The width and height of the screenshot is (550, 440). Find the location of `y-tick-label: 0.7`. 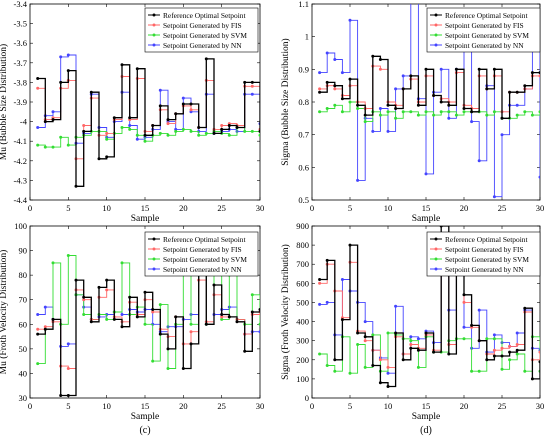

y-tick-label: 0.7 is located at coordinates (303, 135).